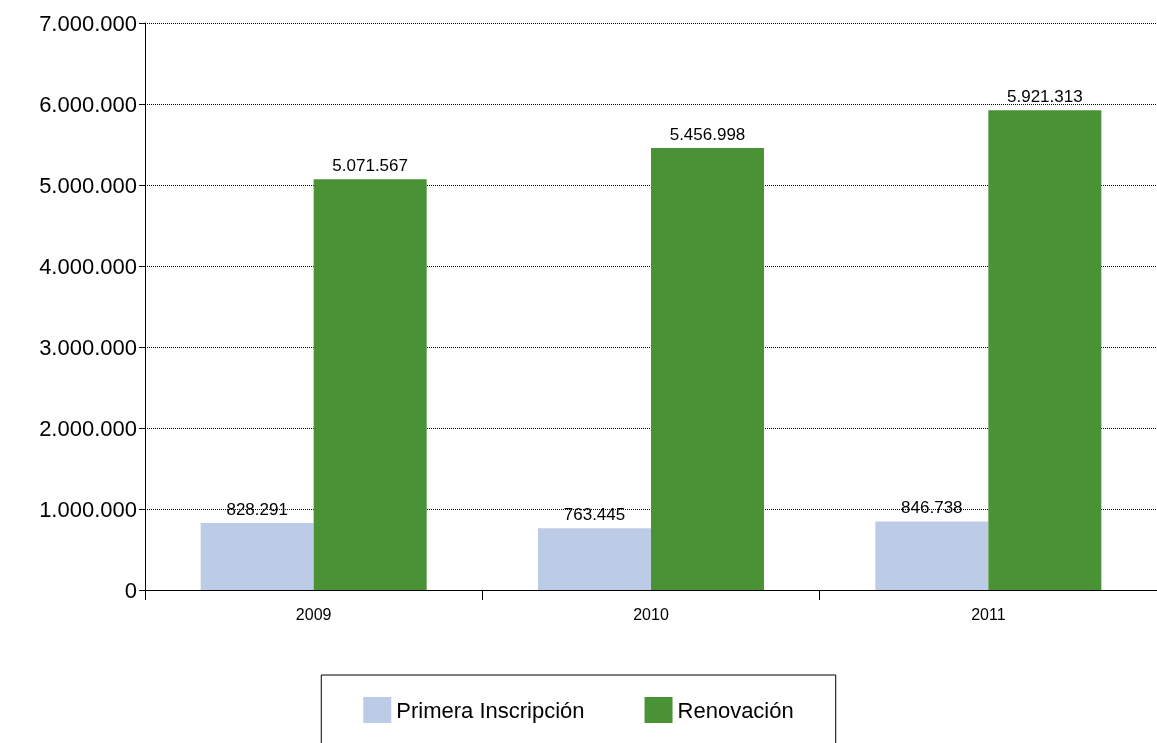  Describe the element at coordinates (1045, 97) in the screenshot. I see `data-label: 5.921.313` at that location.